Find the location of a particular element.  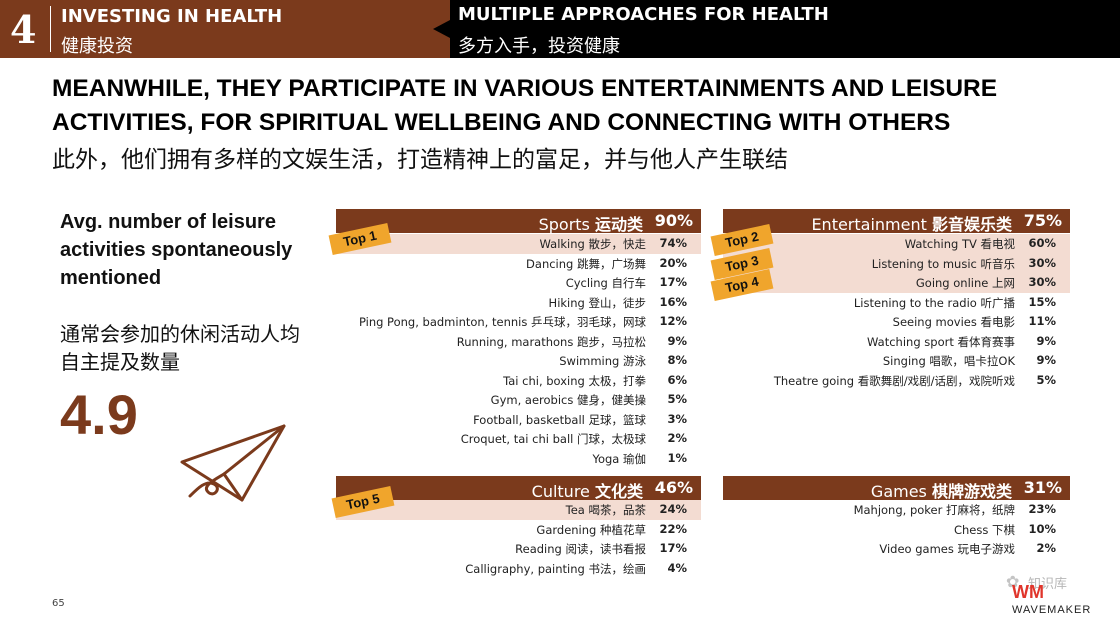

games-row-pct: 2% is located at coordinates (1046, 548).